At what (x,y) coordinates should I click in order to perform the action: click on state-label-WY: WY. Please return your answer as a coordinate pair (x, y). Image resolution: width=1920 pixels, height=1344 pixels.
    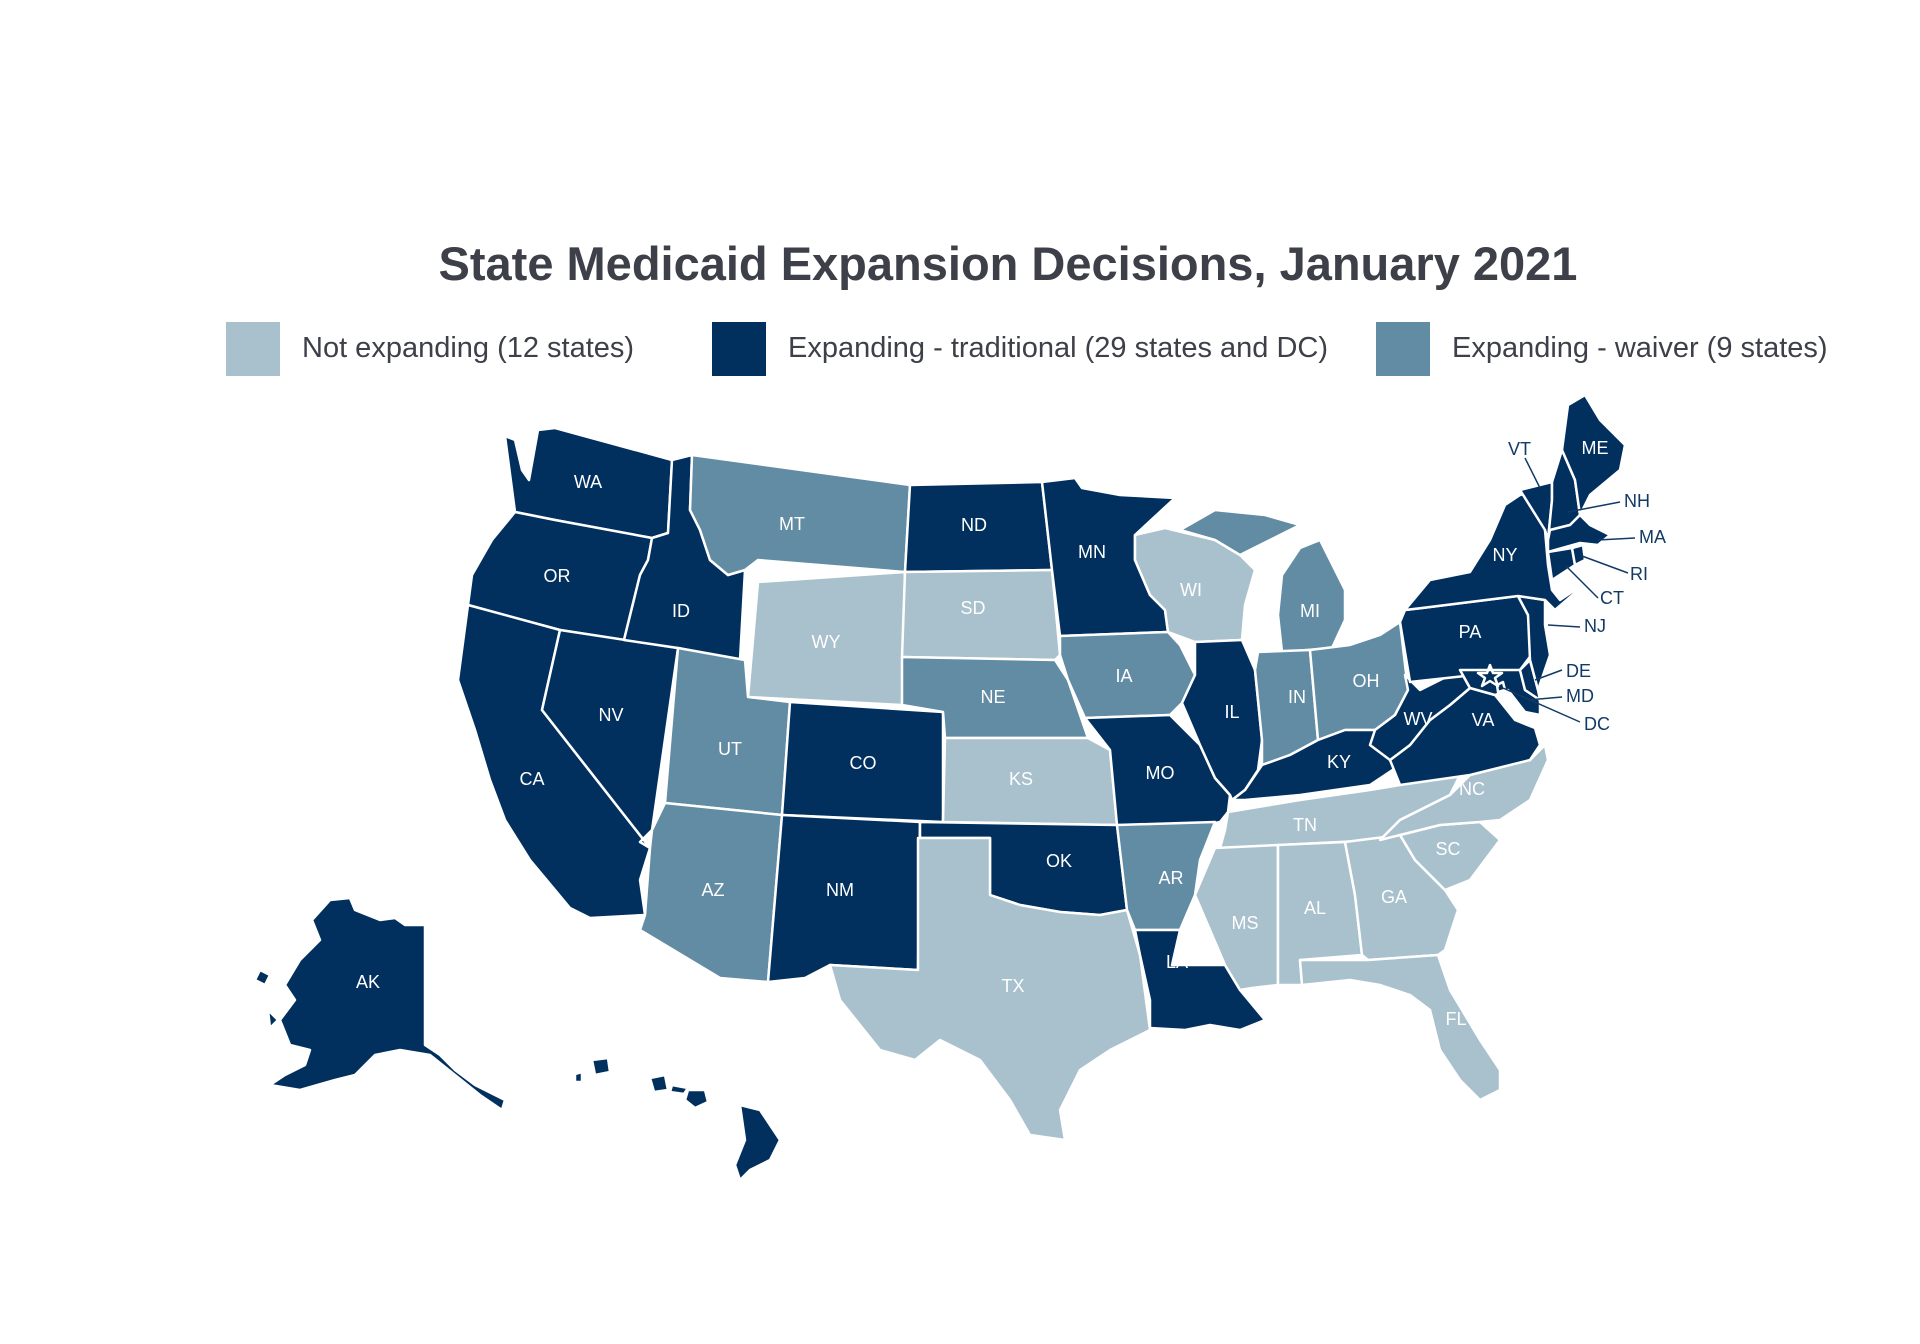
    Looking at the image, I should click on (826, 642).